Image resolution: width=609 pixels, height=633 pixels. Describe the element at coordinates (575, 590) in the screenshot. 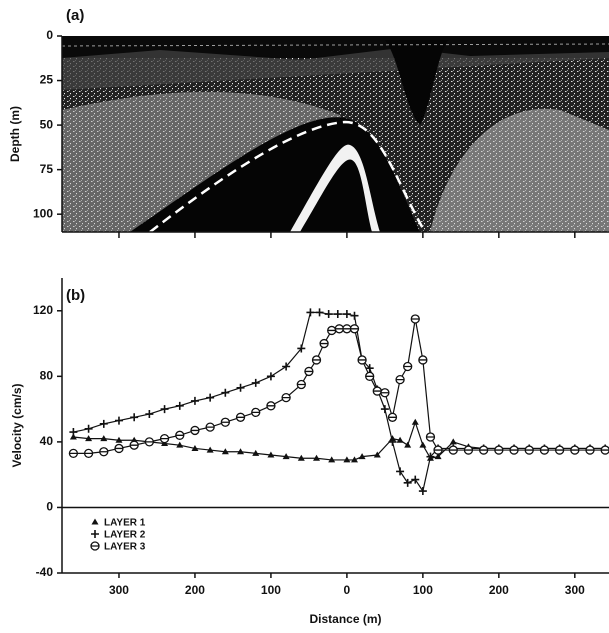

I see `x-tick-label: 300` at that location.